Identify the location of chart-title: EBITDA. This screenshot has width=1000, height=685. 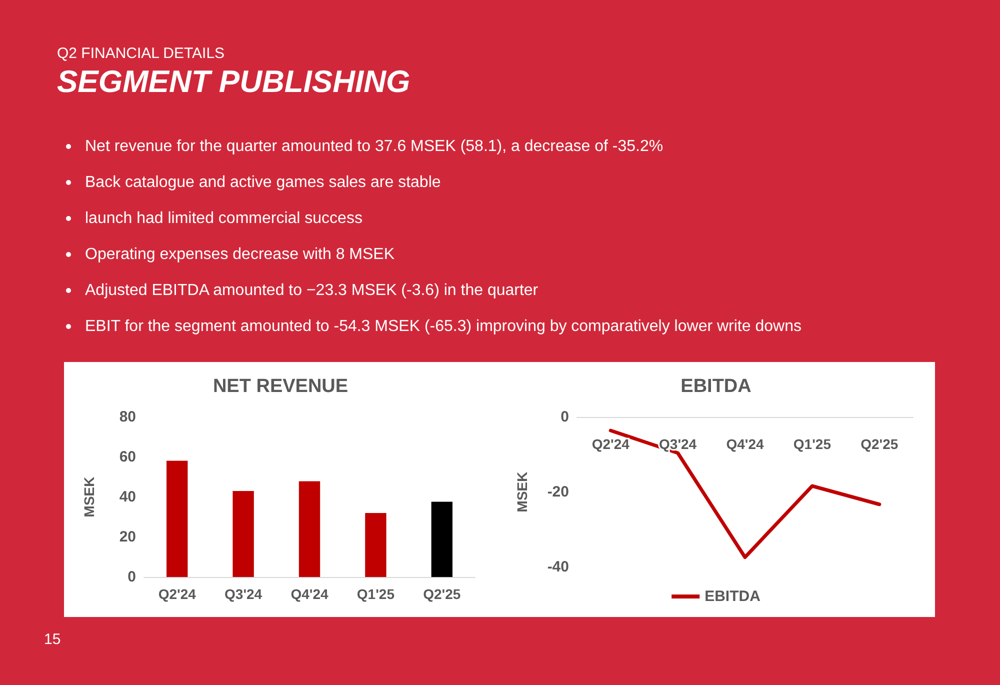
(716, 386).